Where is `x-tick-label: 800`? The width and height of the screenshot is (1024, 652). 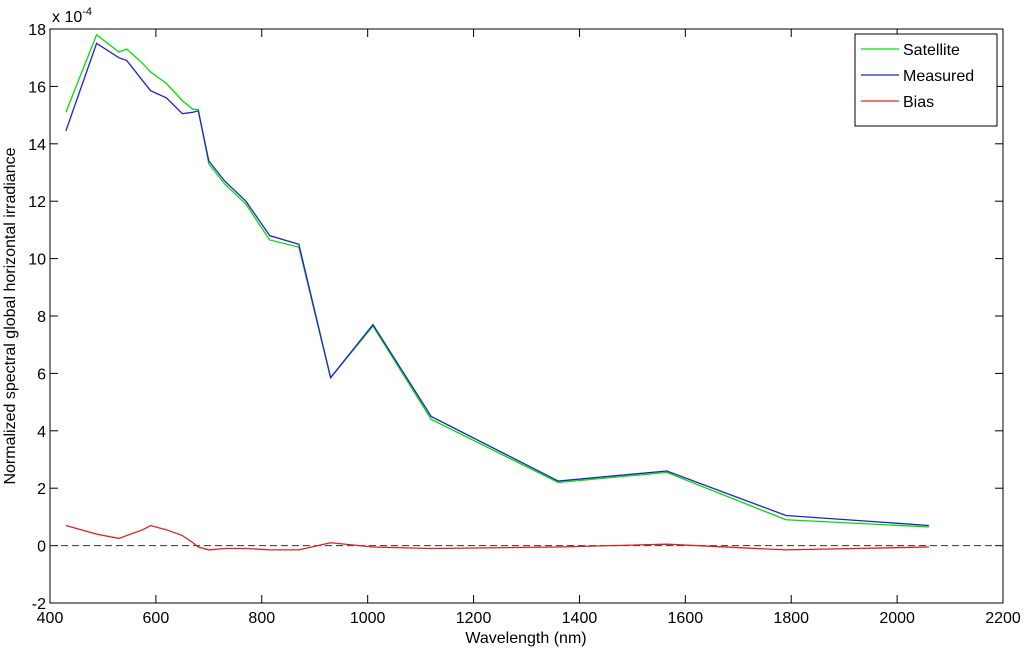
x-tick-label: 800 is located at coordinates (261, 618).